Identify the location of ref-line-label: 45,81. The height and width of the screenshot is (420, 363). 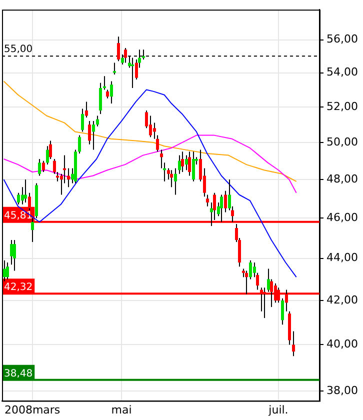
(18, 216).